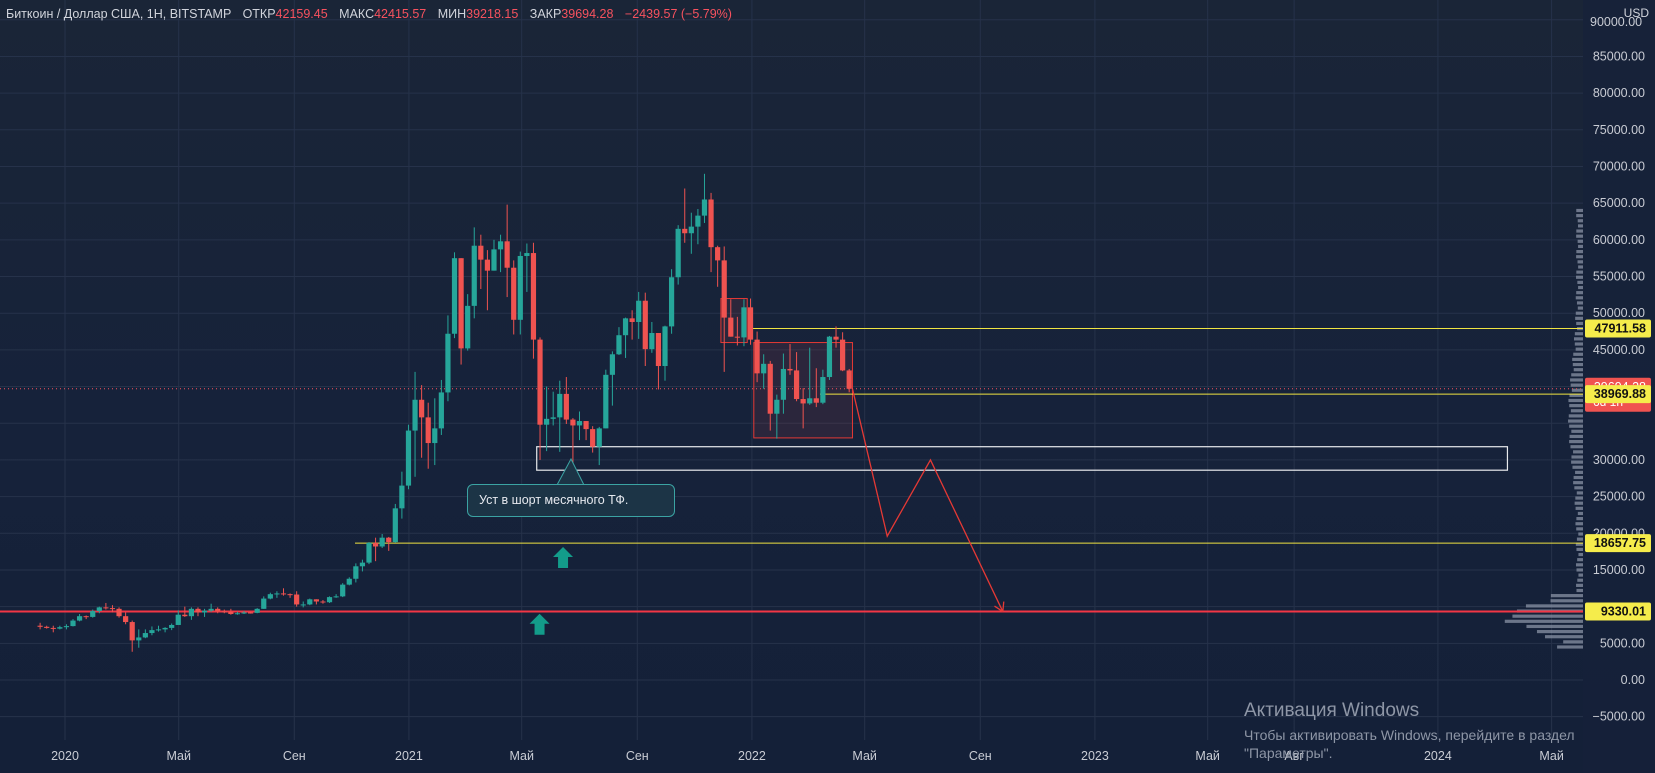 The height and width of the screenshot is (773, 1655). What do you see at coordinates (1288, 753) in the screenshot?
I see `watermark-line3: "Параметры".` at bounding box center [1288, 753].